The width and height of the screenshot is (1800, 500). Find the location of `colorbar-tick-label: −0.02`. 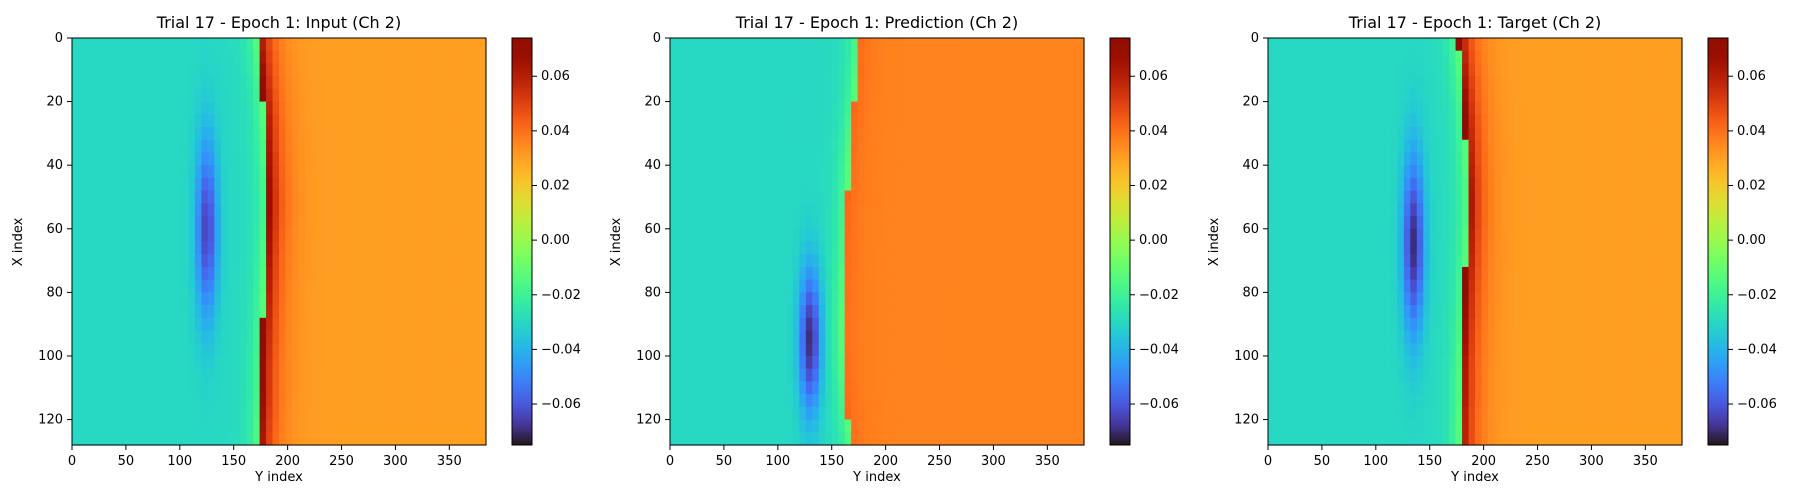

colorbar-tick-label: −0.02 is located at coordinates (1159, 295).